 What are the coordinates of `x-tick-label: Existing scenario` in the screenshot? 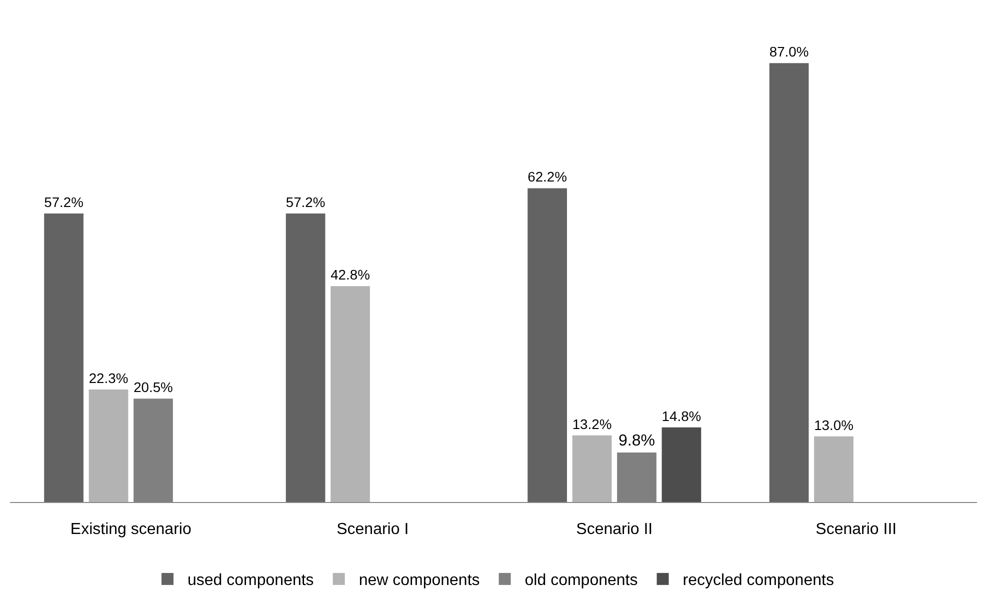 It's located at (131, 529).